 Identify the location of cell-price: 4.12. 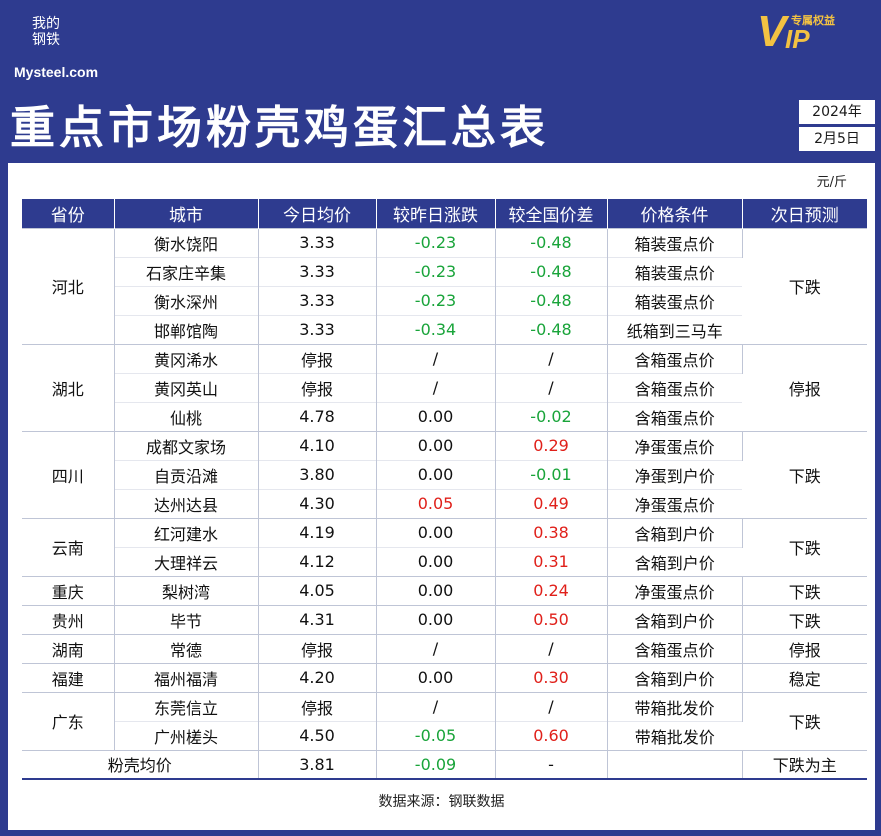
(317, 561).